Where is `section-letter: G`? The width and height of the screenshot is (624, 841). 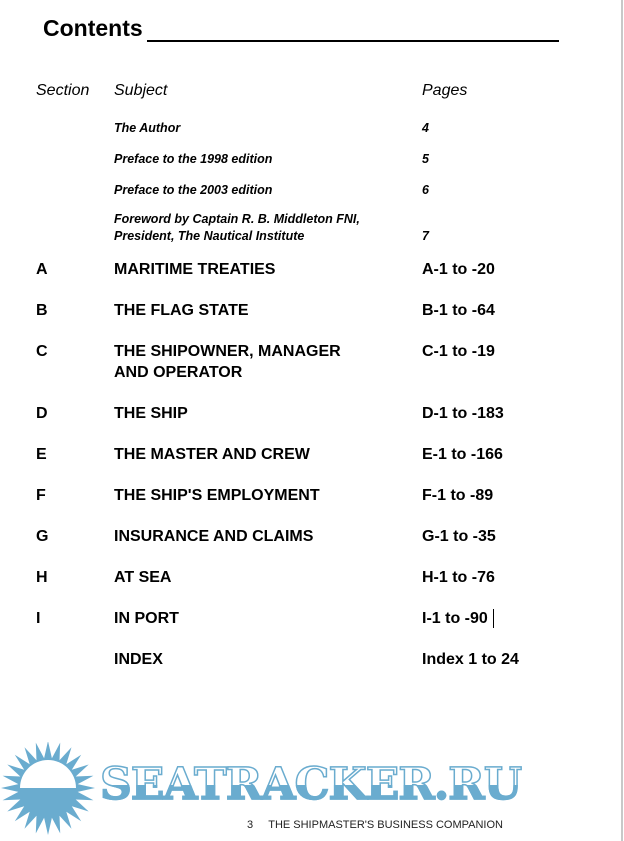
section-letter: G is located at coordinates (42, 536).